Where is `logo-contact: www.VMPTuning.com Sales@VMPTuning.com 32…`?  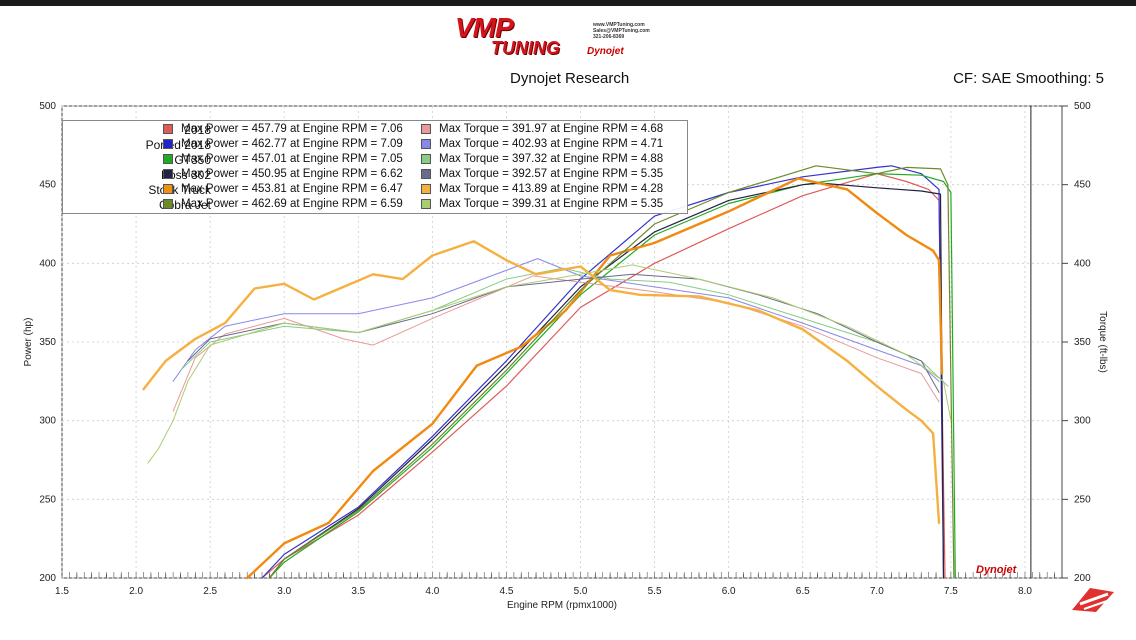
logo-contact: www.VMPTuning.com Sales@VMPTuning.com 32… is located at coordinates (621, 31).